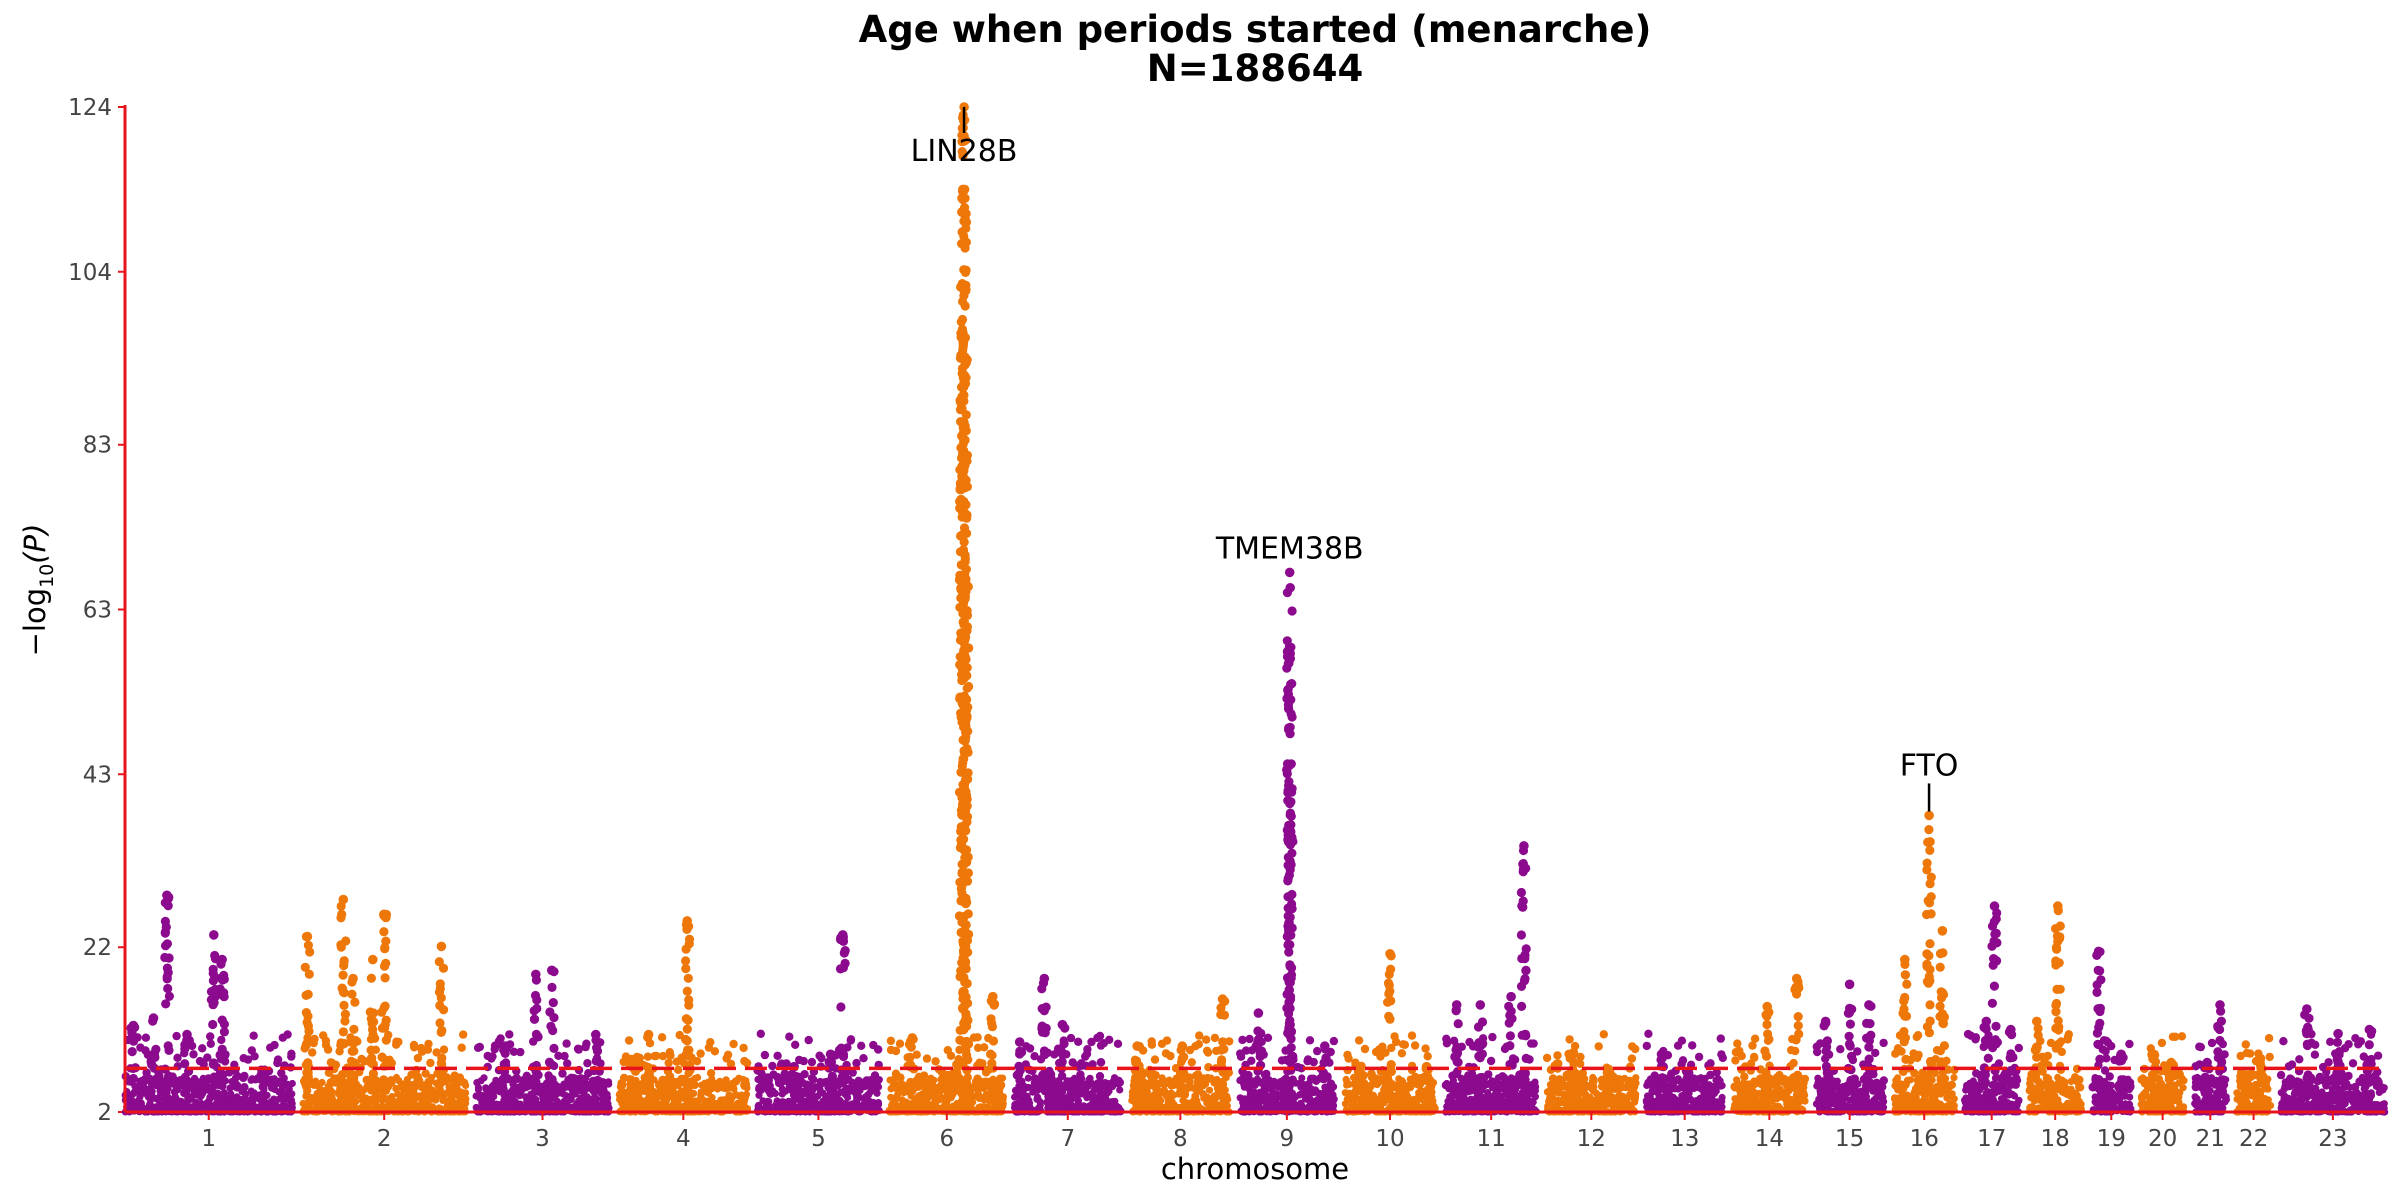 The height and width of the screenshot is (1200, 2400). Describe the element at coordinates (97, 948) in the screenshot. I see `y-tick-label: 22` at that location.